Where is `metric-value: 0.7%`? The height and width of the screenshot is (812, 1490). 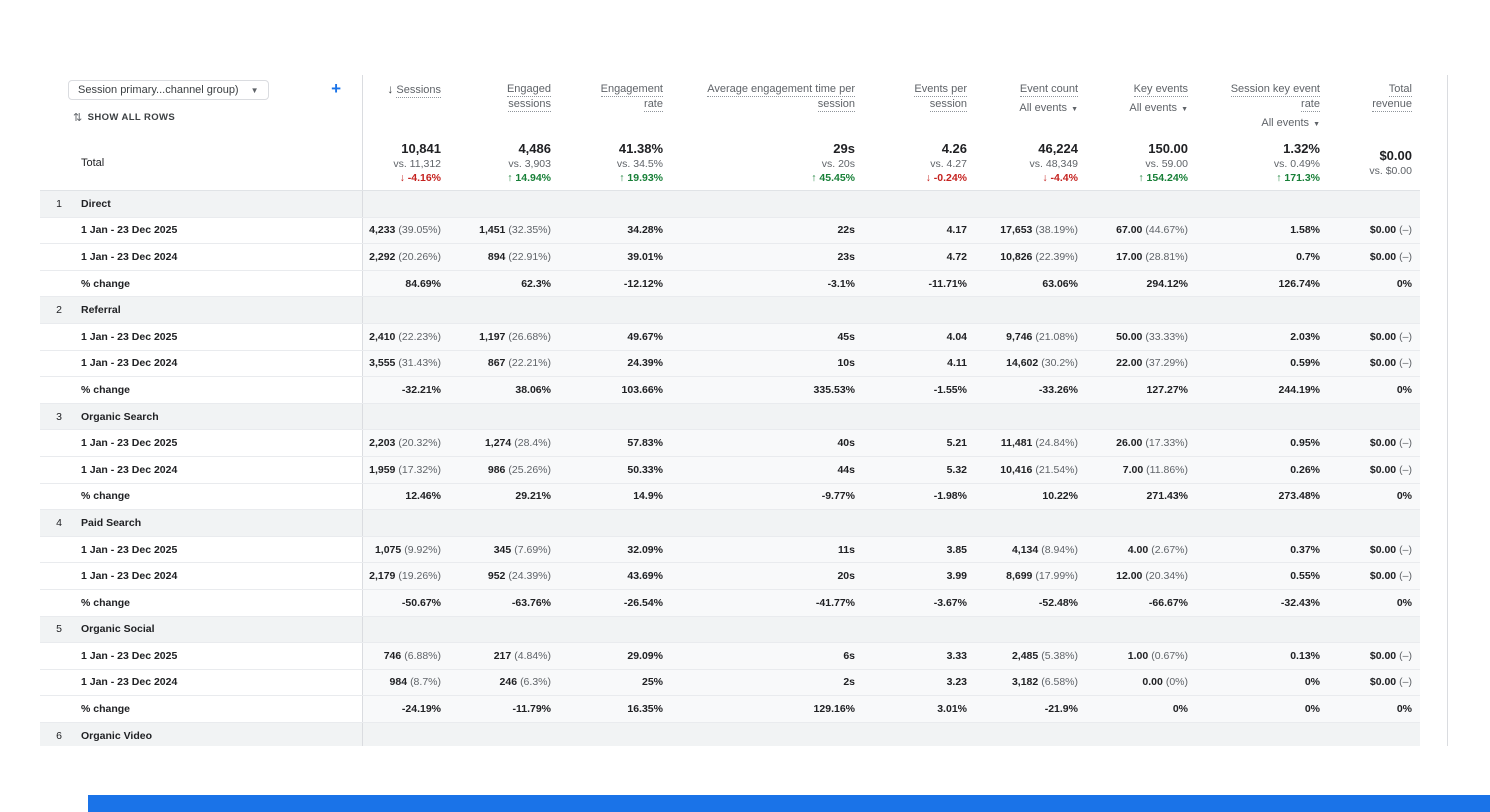
metric-value: 0.7% is located at coordinates (1308, 256).